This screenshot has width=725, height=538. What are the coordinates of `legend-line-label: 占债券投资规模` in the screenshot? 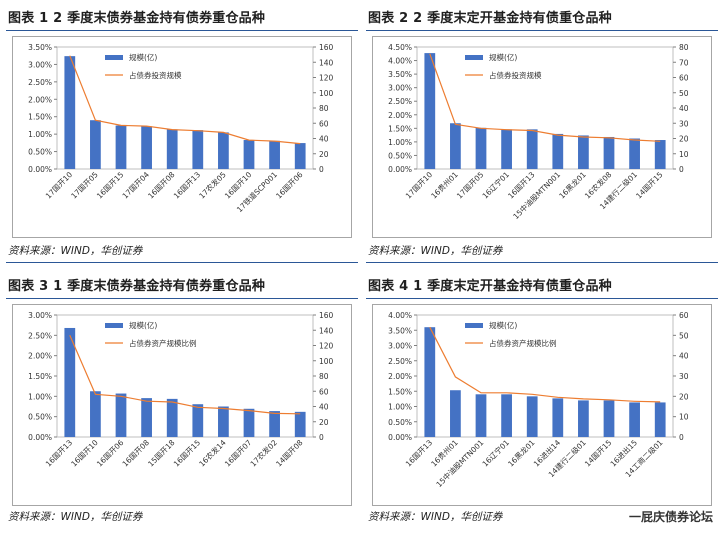 It's located at (155, 75).